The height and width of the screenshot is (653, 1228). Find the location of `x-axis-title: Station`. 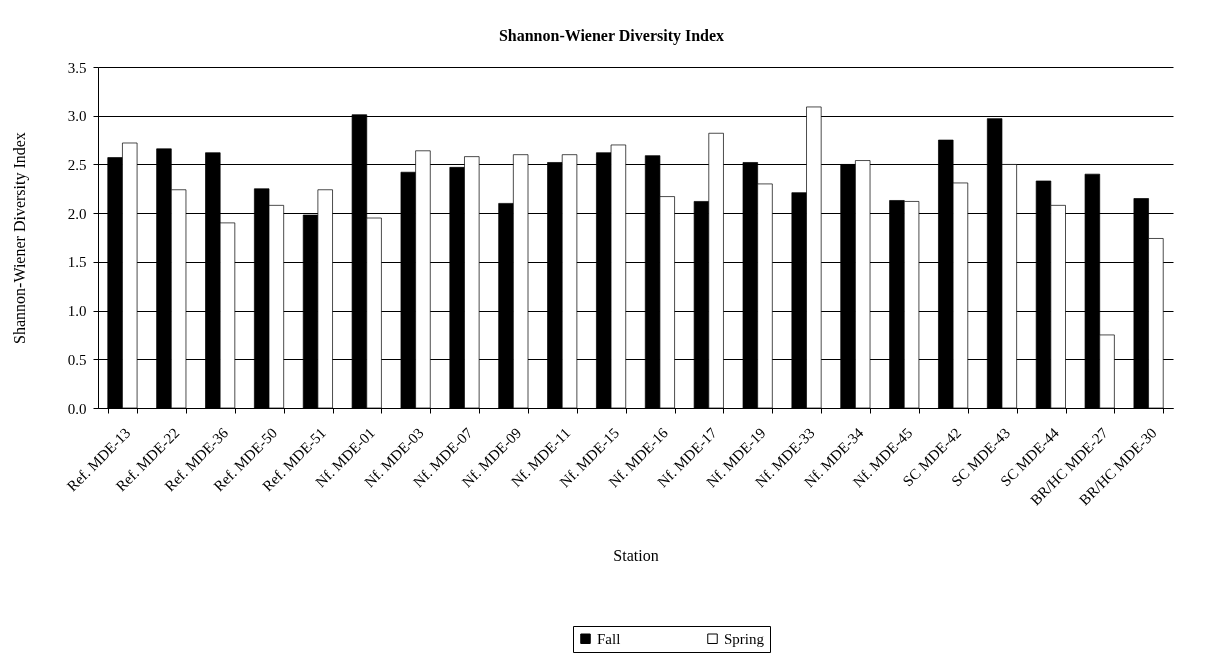

x-axis-title: Station is located at coordinates (636, 556).